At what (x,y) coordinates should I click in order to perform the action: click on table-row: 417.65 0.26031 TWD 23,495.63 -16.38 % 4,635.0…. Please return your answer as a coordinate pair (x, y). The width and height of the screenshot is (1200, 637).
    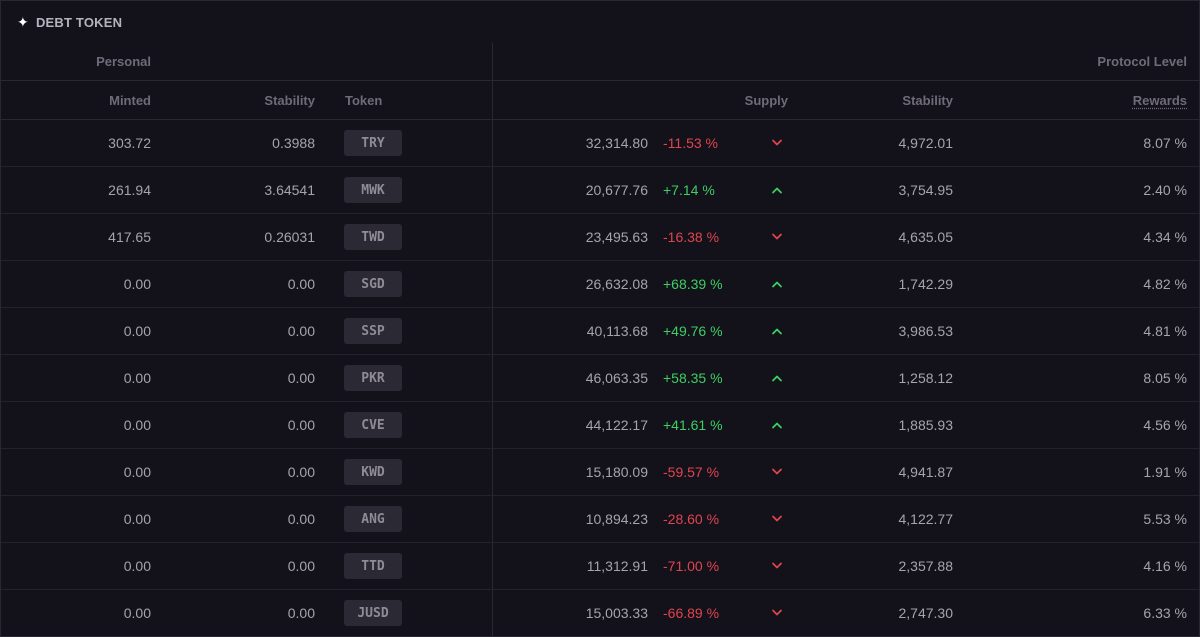
    Looking at the image, I should click on (600, 237).